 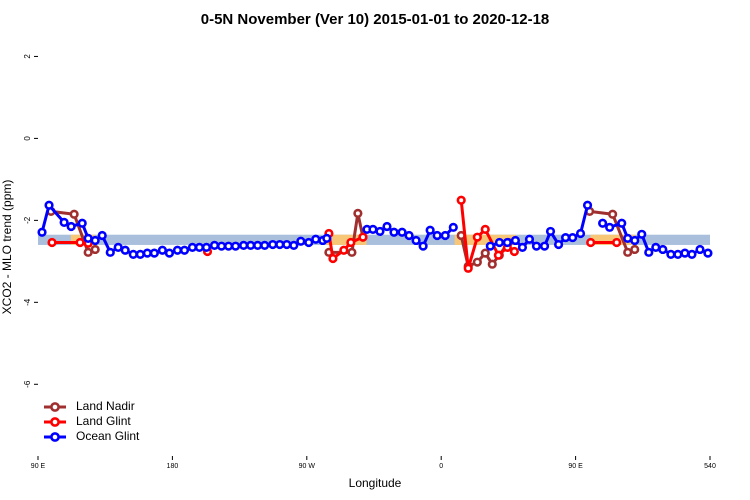 I want to click on x-tick-label: 0, so click(x=441, y=466).